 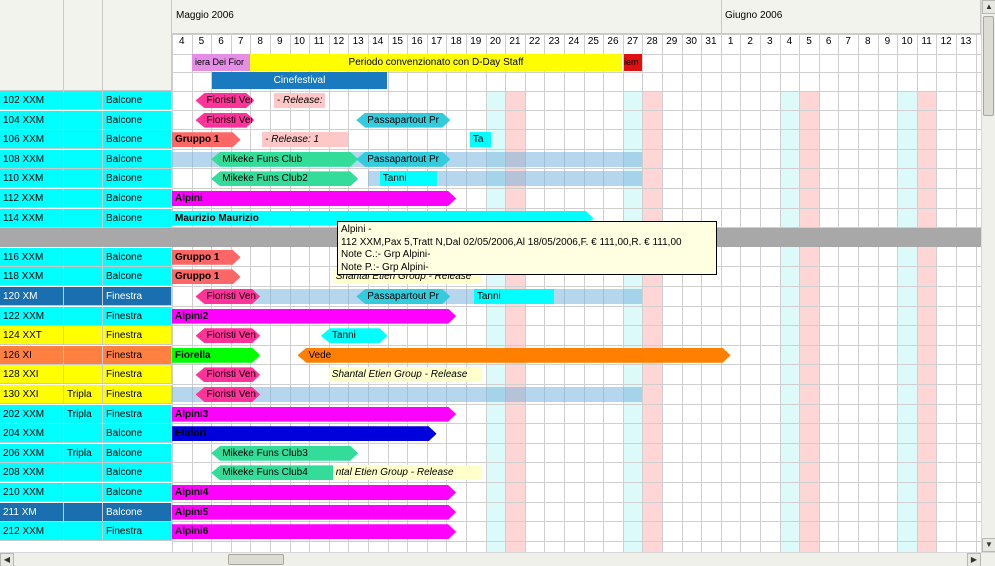 I want to click on room-number-cell: 128 XXI, so click(x=32, y=375).